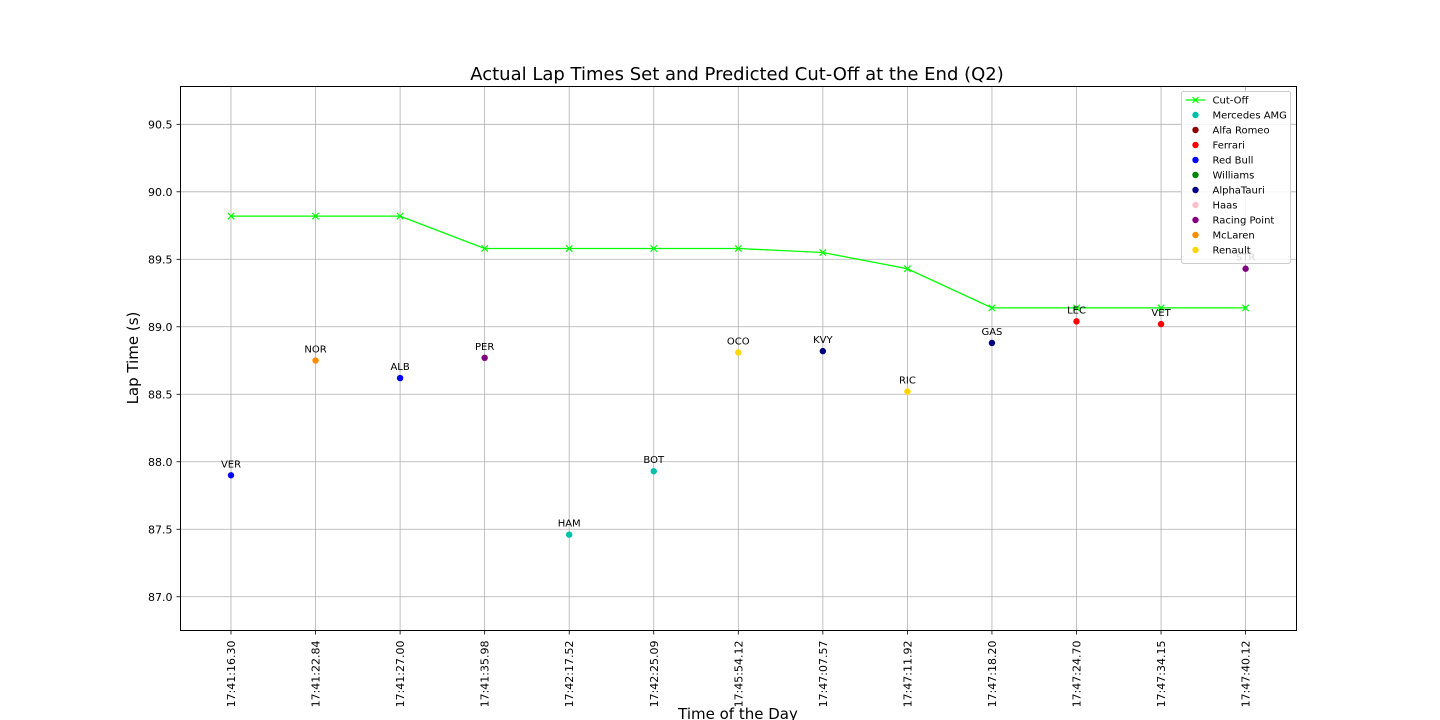 This screenshot has height=720, width=1440. Describe the element at coordinates (1233, 161) in the screenshot. I see `legend-label: Red Bull` at that location.